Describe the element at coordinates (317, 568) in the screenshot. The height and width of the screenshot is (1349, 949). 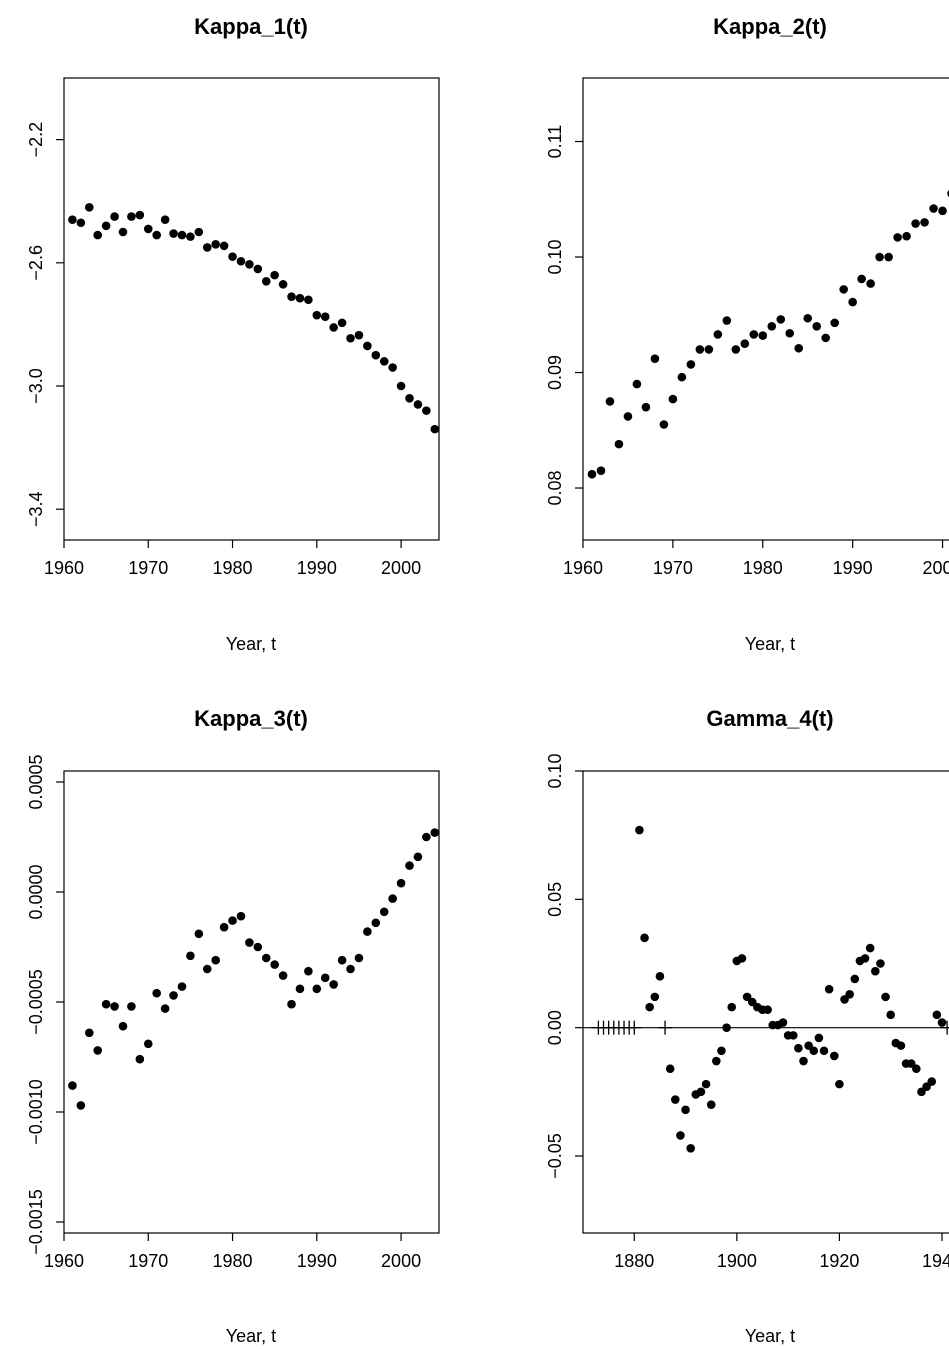
I see `x-tick-label: 1990` at that location.